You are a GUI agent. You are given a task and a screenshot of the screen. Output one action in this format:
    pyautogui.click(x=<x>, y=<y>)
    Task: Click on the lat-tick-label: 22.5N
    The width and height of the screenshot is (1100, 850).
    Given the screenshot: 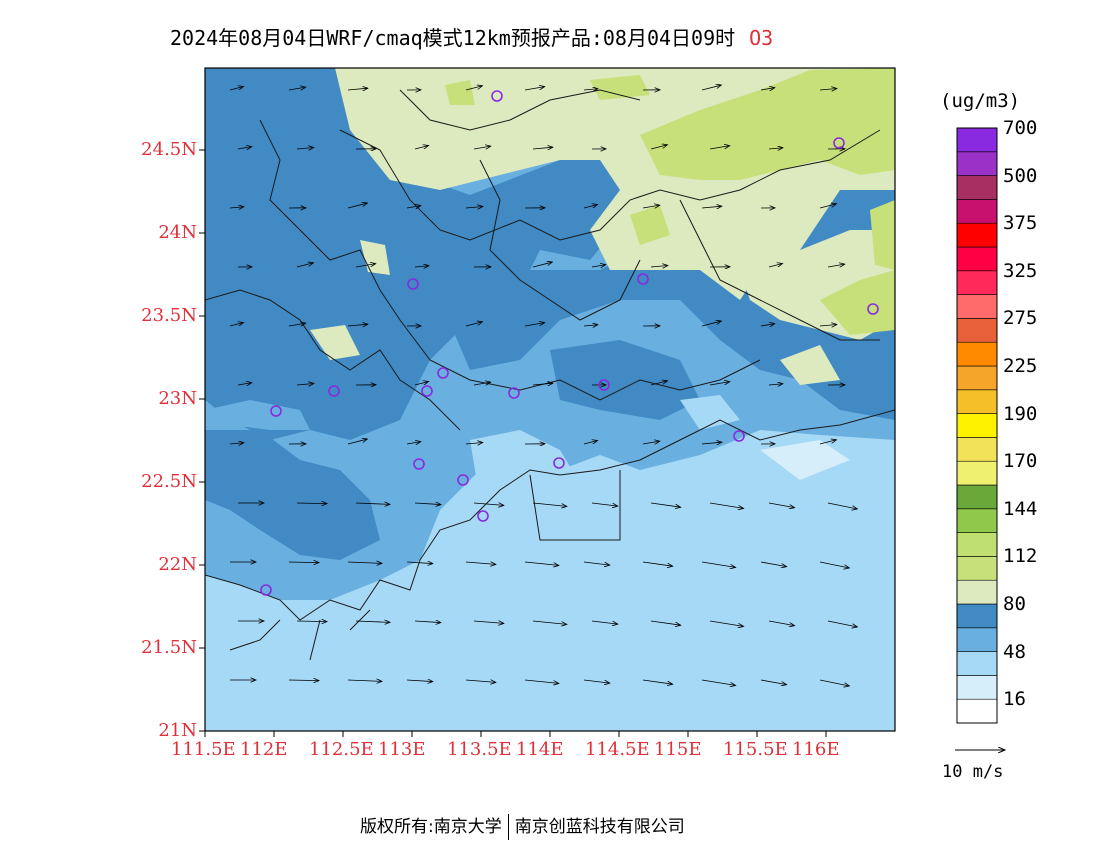 What is the action you would take?
    pyautogui.click(x=169, y=481)
    